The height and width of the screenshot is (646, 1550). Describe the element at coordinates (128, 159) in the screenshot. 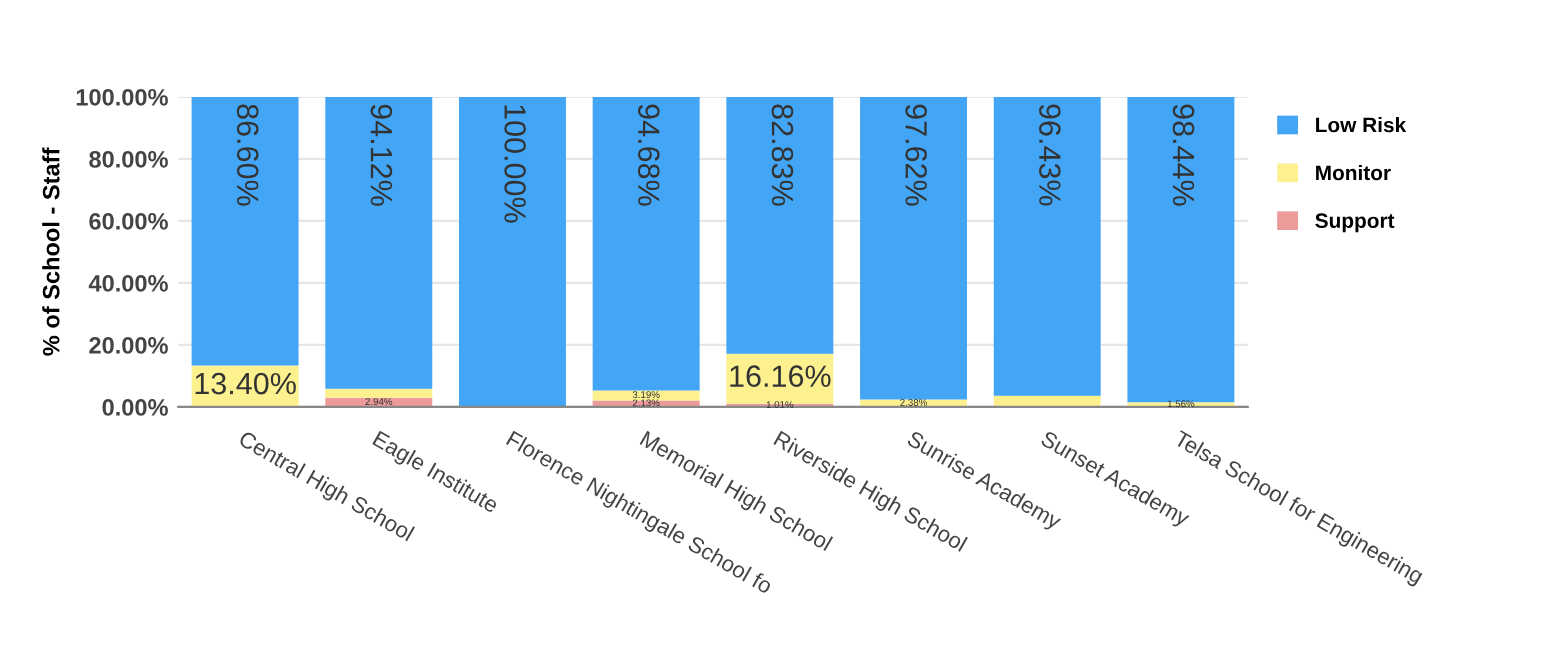

I see `y-tick-label: 80.00%` at that location.